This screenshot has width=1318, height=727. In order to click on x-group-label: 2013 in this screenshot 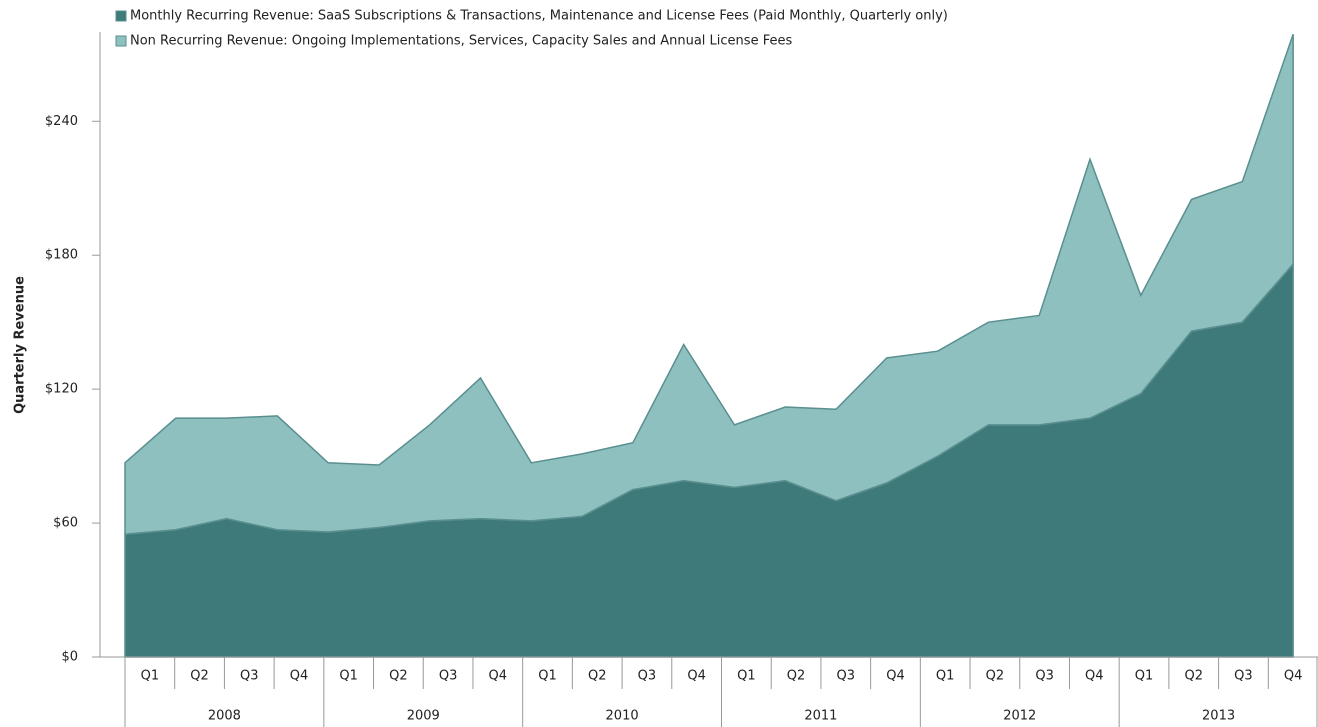, I will do `click(1218, 716)`.